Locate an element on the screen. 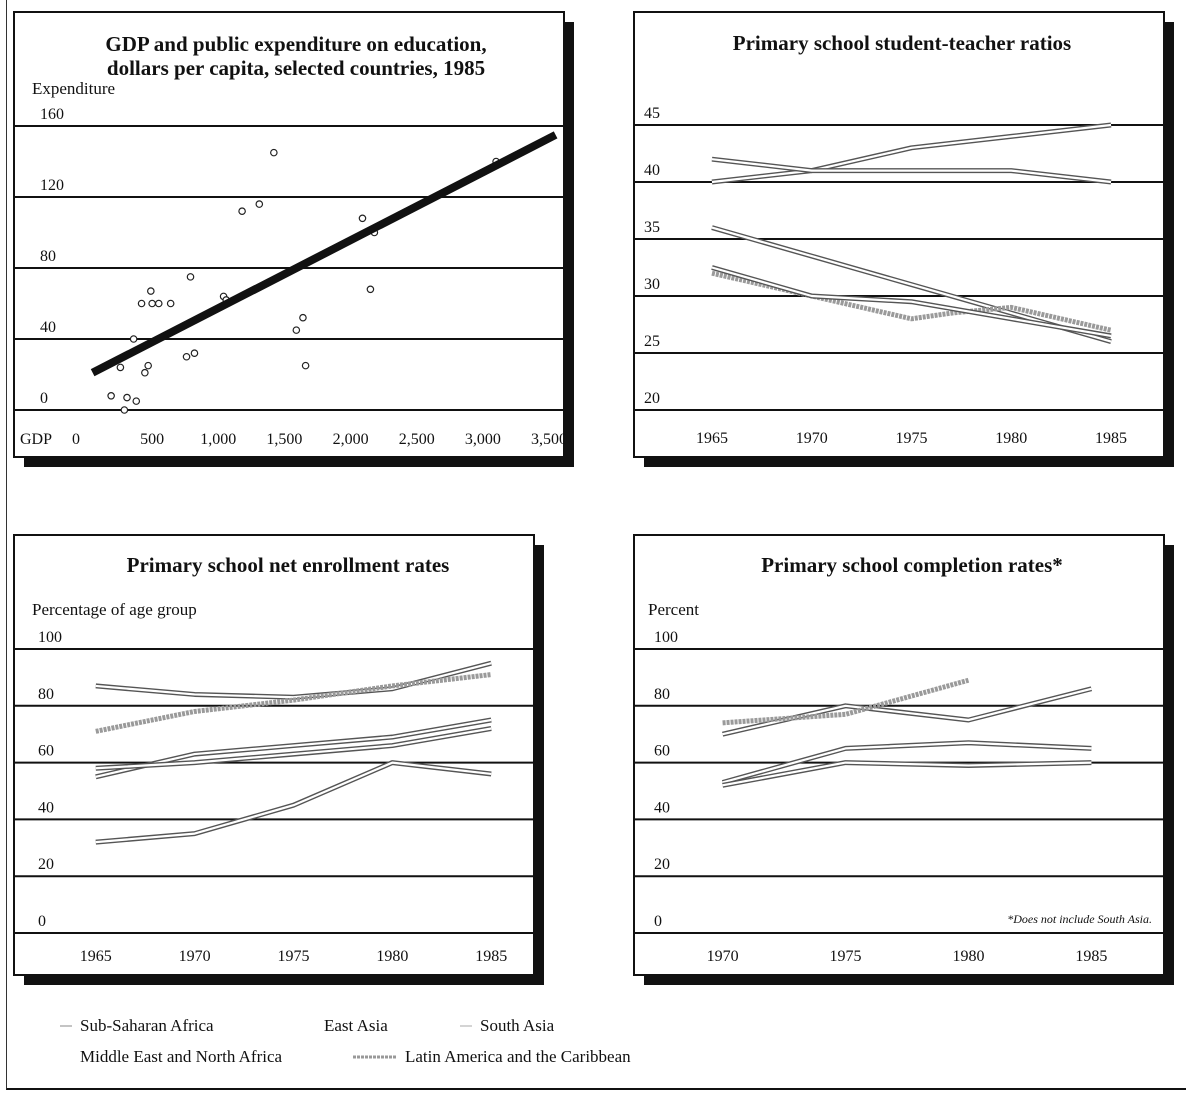  y-axis-label: Percent is located at coordinates (673, 609).